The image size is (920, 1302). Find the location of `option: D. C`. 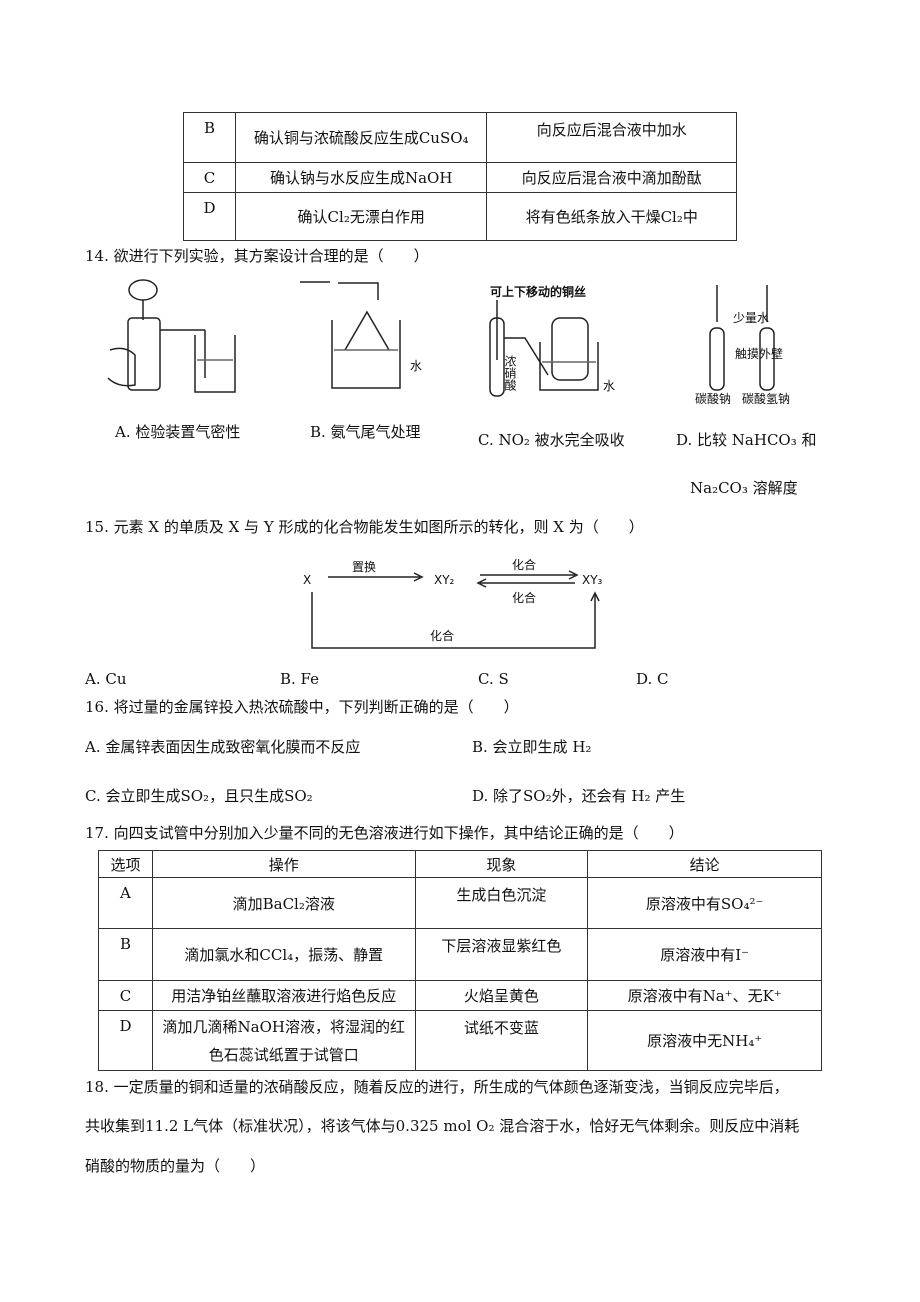

option: D. C is located at coordinates (652, 679).